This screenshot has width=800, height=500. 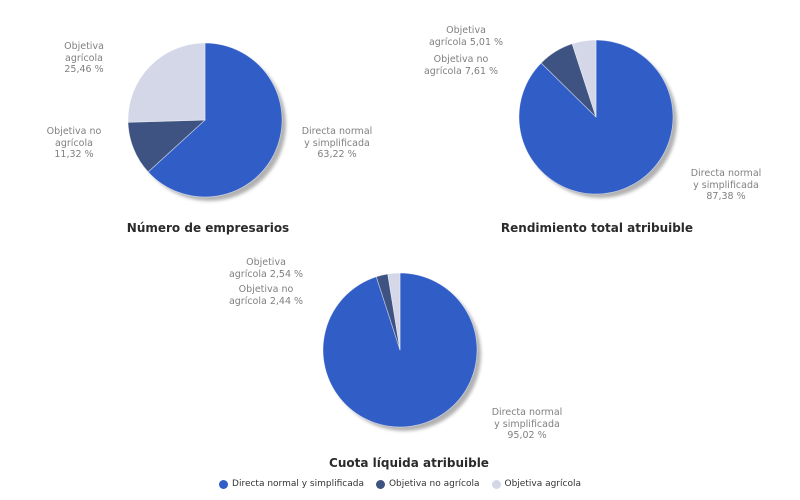 I want to click on pie-numero-de-empresarios, so click(x=206, y=121).